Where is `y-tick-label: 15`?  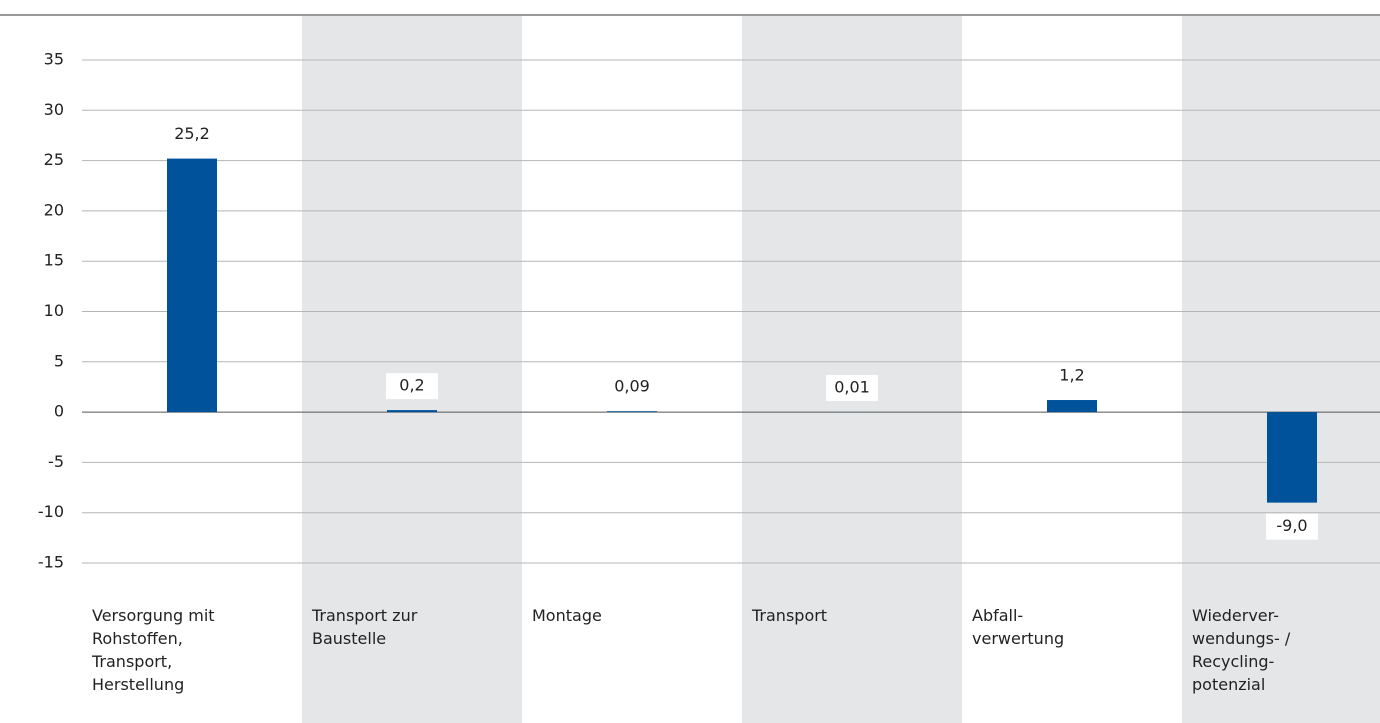
y-tick-label: 15 is located at coordinates (54, 260).